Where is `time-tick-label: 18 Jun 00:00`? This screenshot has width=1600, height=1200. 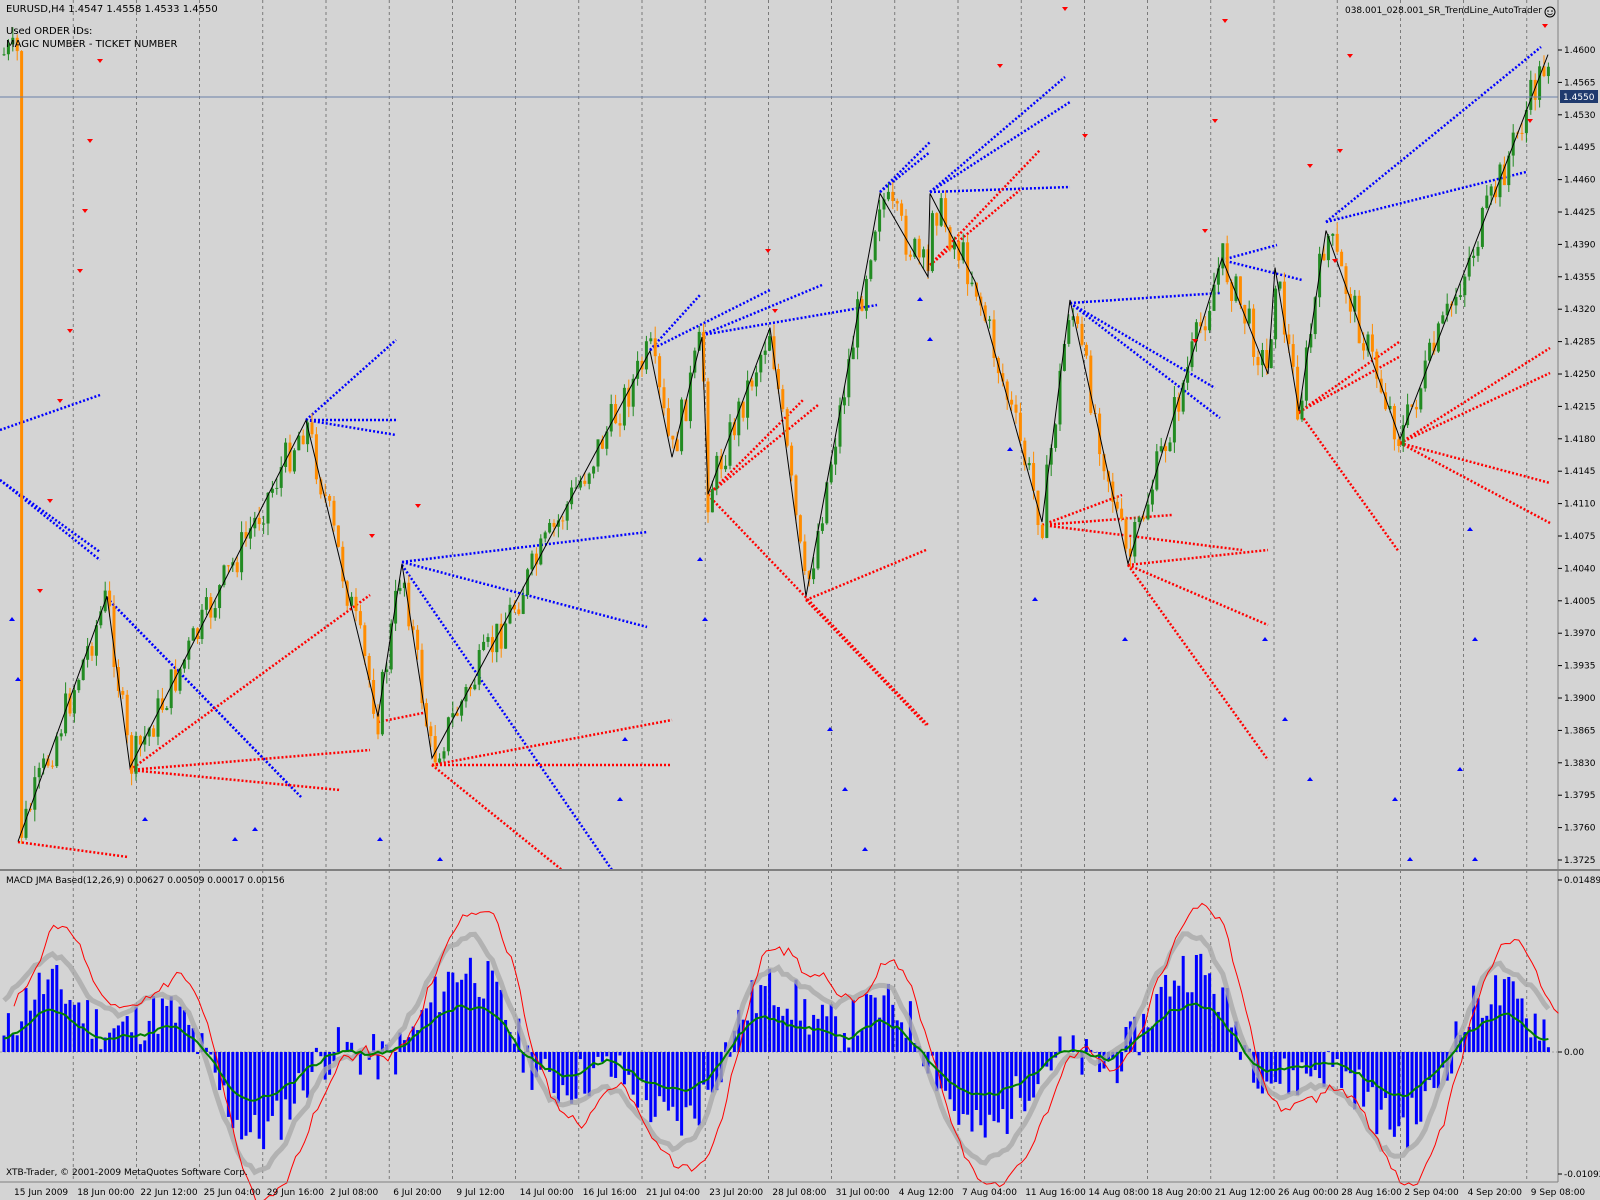
time-tick-label: 18 Jun 00:00 is located at coordinates (105, 1193).